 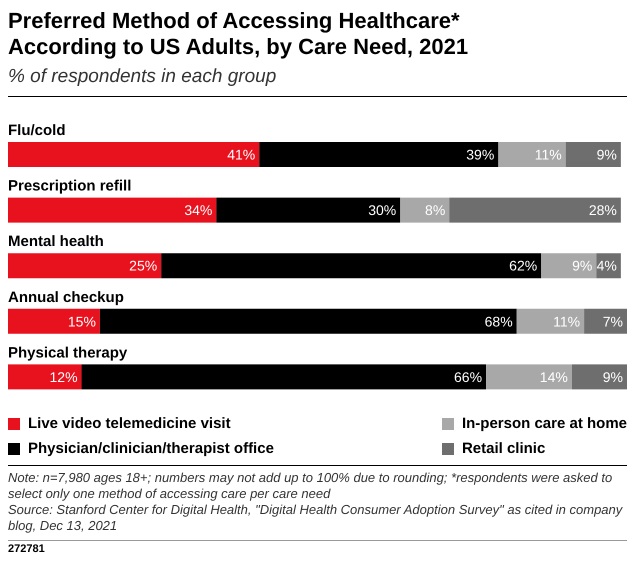 I want to click on data-label: 30%, so click(x=382, y=210).